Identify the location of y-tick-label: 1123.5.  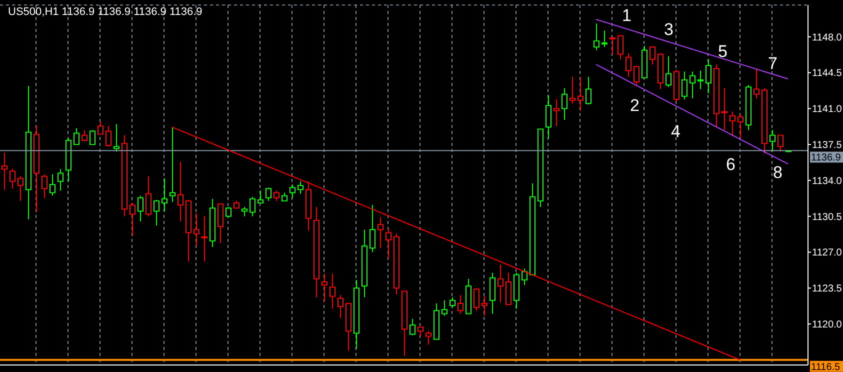
(827, 289).